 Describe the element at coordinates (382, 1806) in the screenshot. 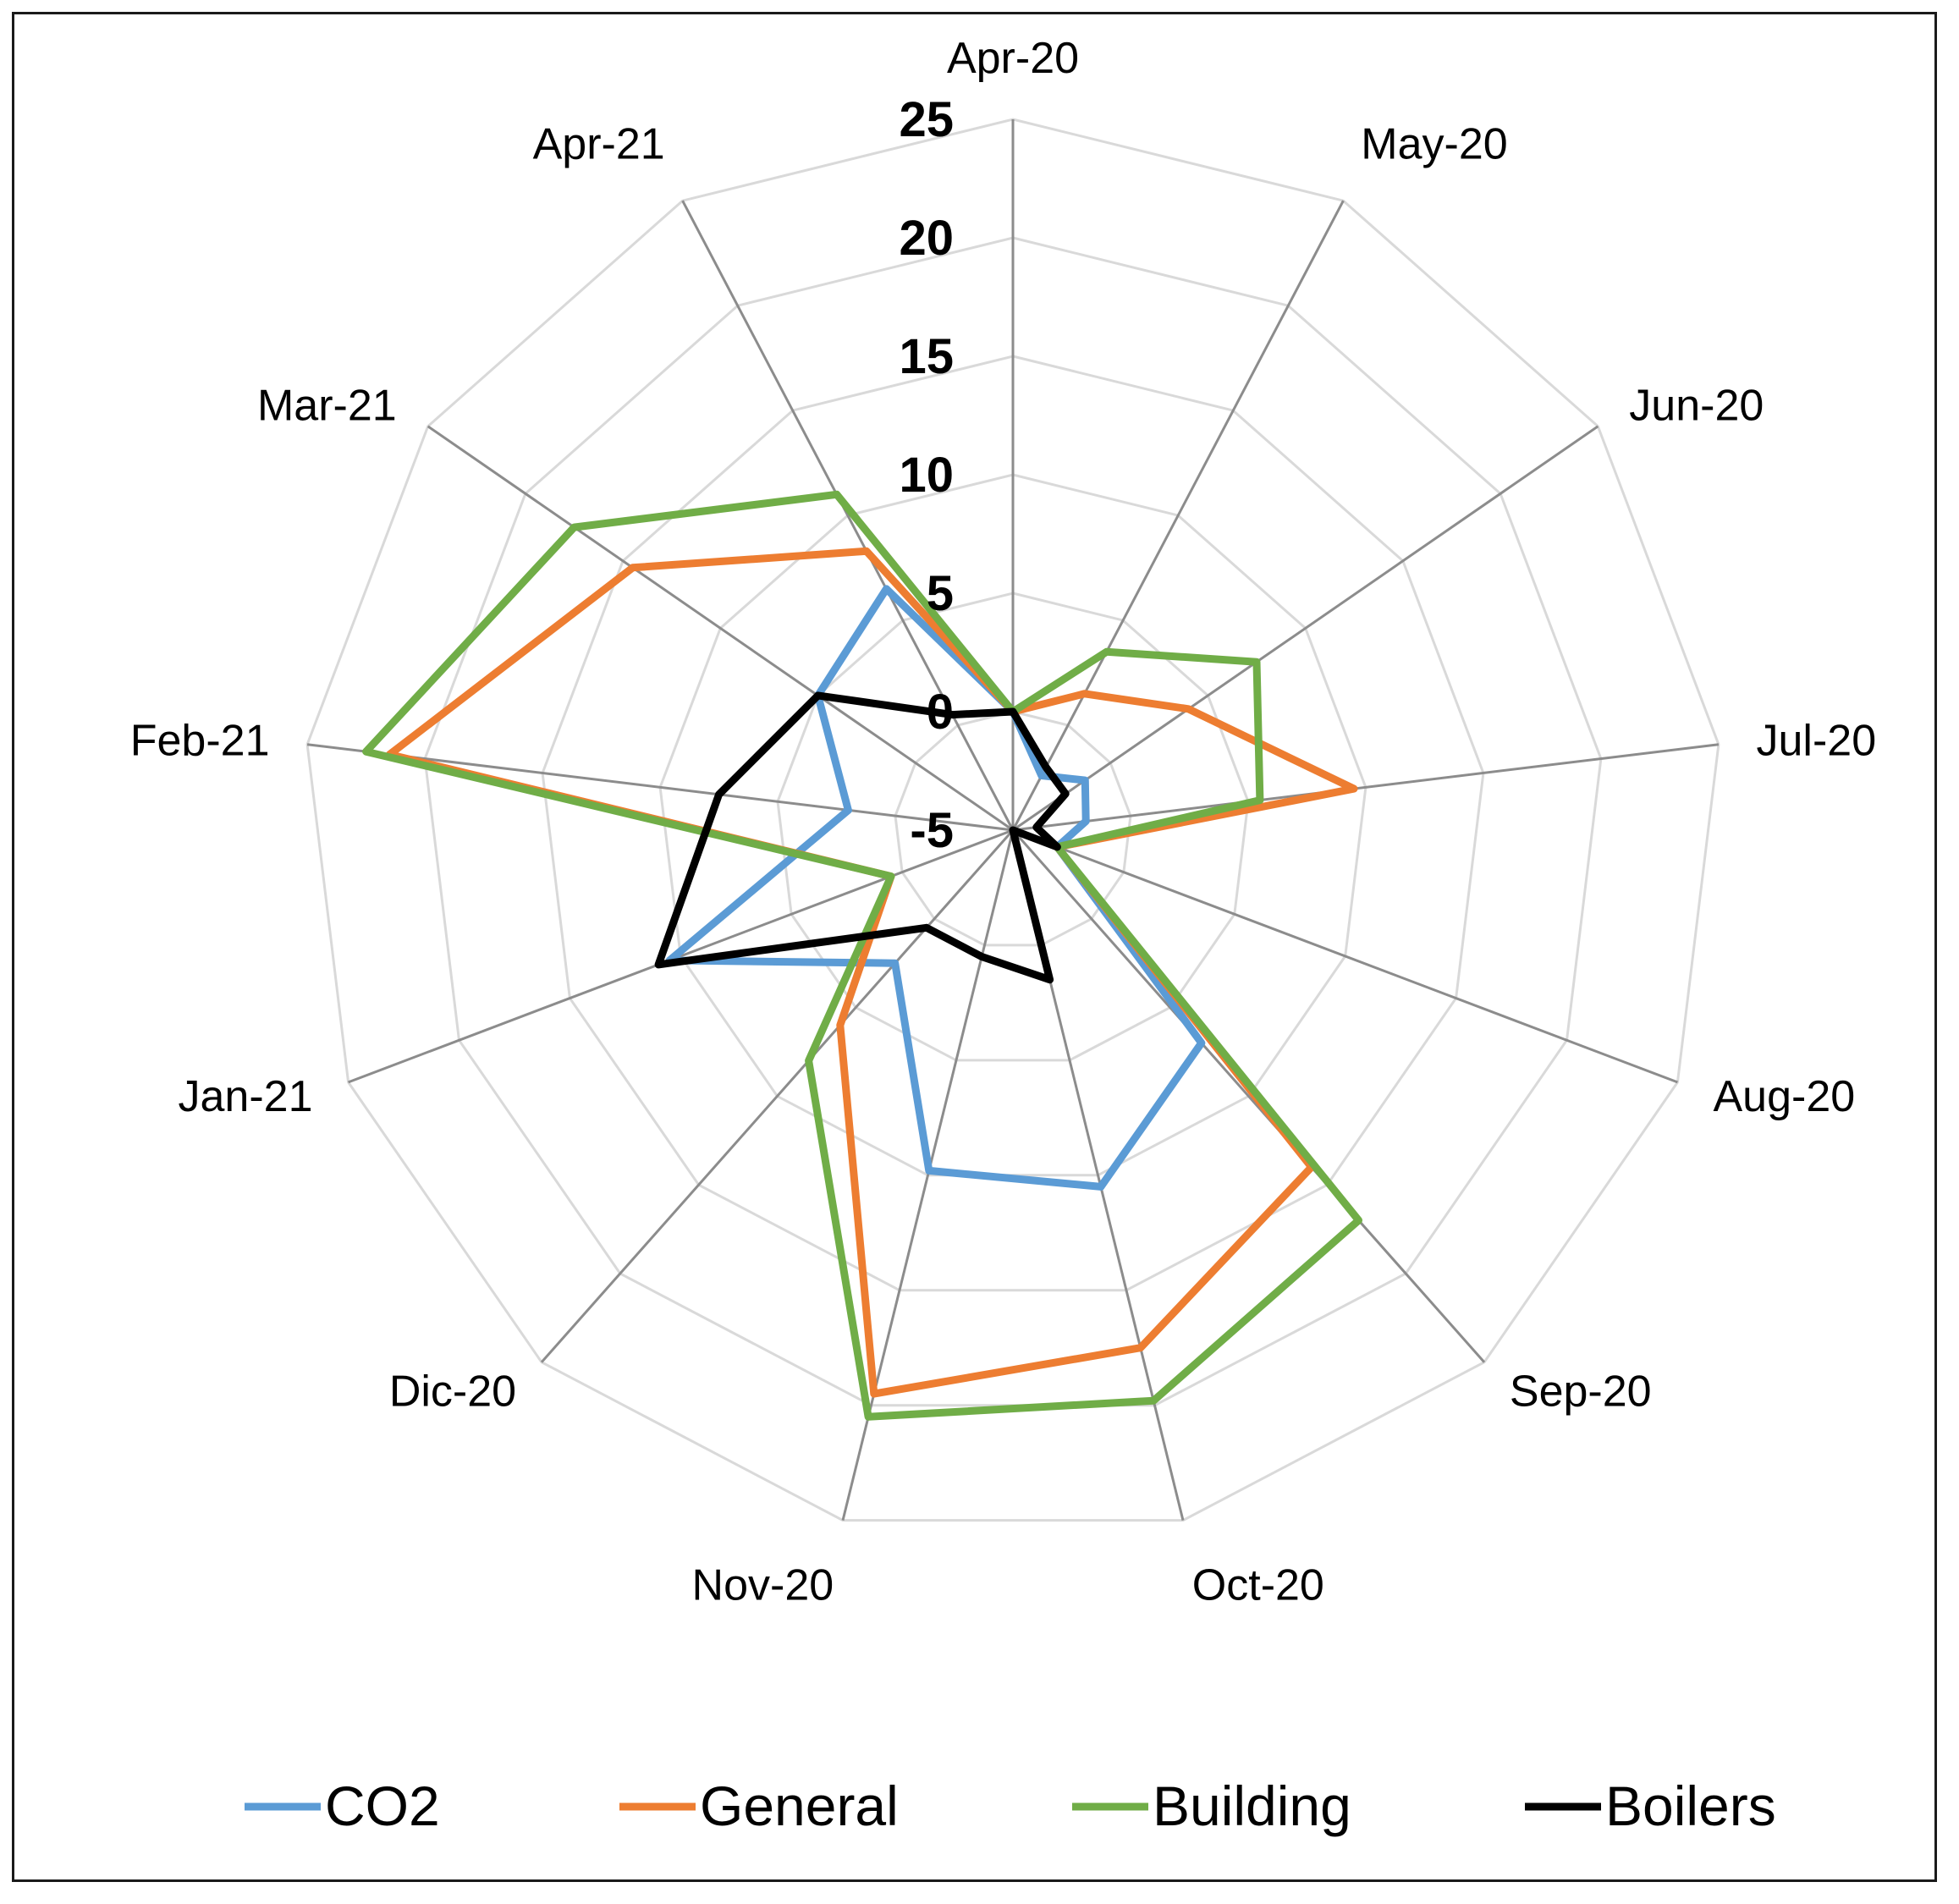

I see `legend-label-co2: CO2` at that location.